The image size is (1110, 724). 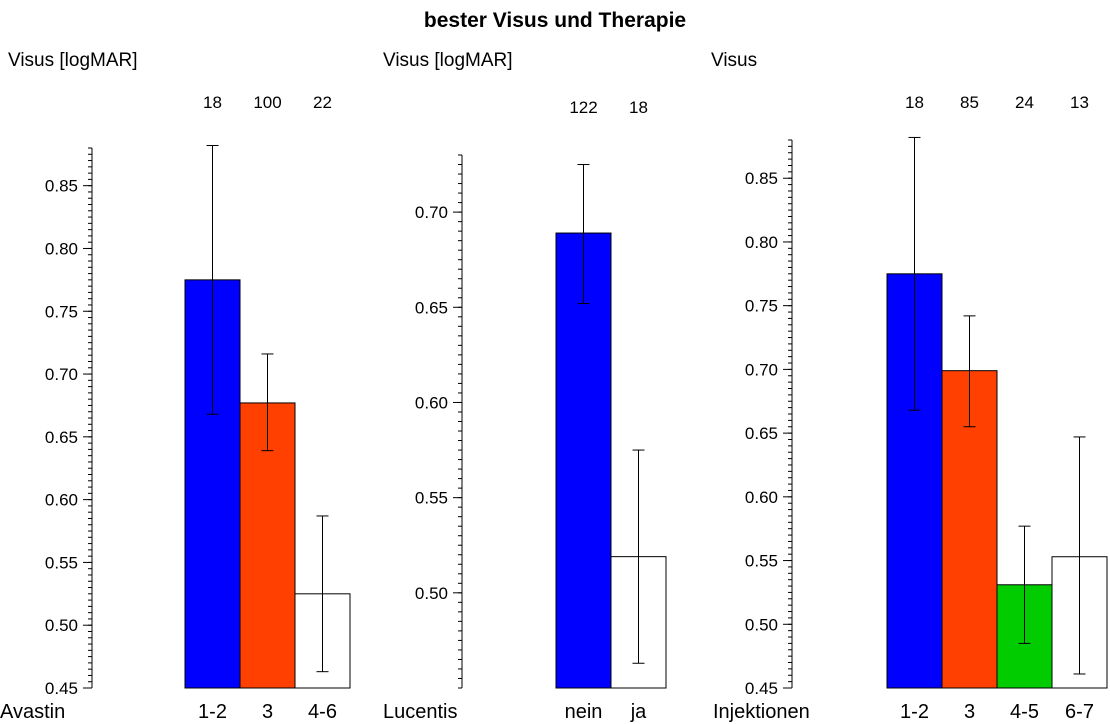 I want to click on count-label: 122, so click(x=583, y=107).